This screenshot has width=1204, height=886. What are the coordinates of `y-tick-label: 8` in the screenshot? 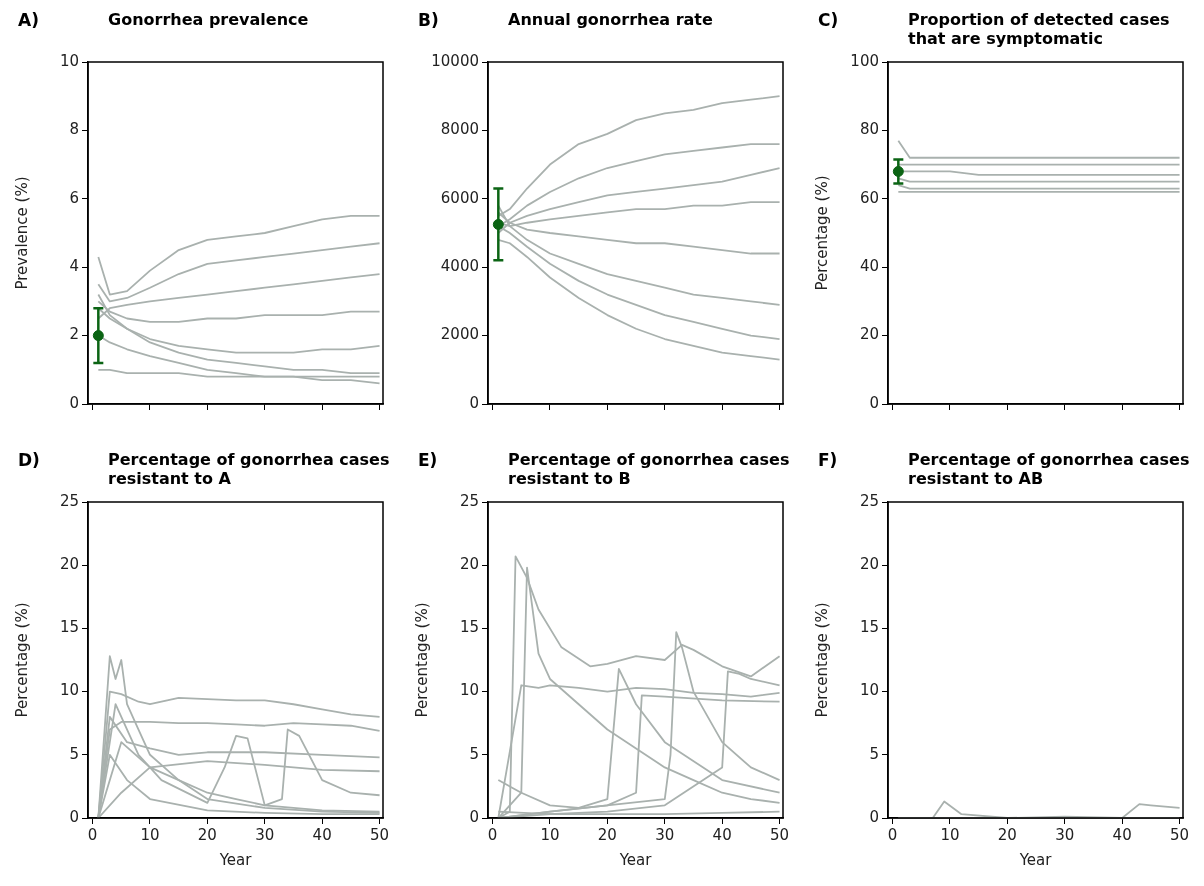 It's located at (74, 129).